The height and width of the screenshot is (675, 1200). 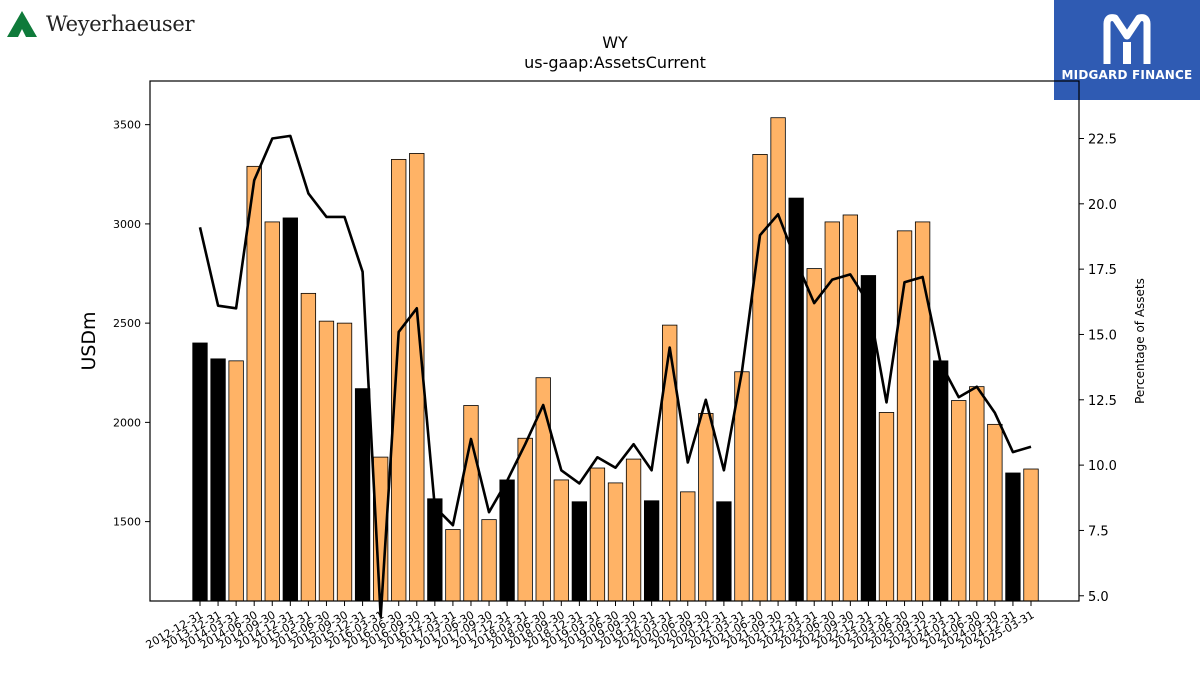 I want to click on y-tick-label: 2500, so click(x=127, y=323).